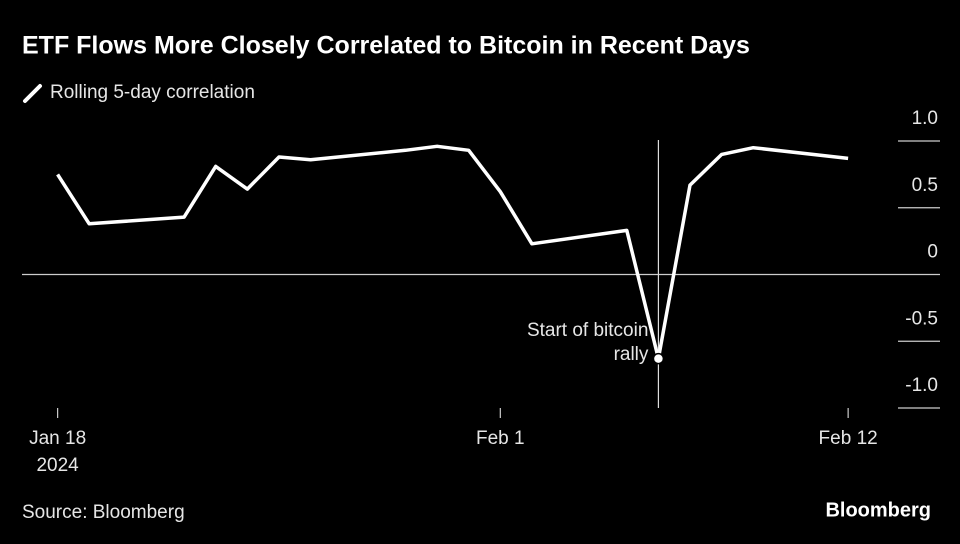 The height and width of the screenshot is (544, 960). Describe the element at coordinates (631, 354) in the screenshot. I see `annotation-text: rally` at that location.